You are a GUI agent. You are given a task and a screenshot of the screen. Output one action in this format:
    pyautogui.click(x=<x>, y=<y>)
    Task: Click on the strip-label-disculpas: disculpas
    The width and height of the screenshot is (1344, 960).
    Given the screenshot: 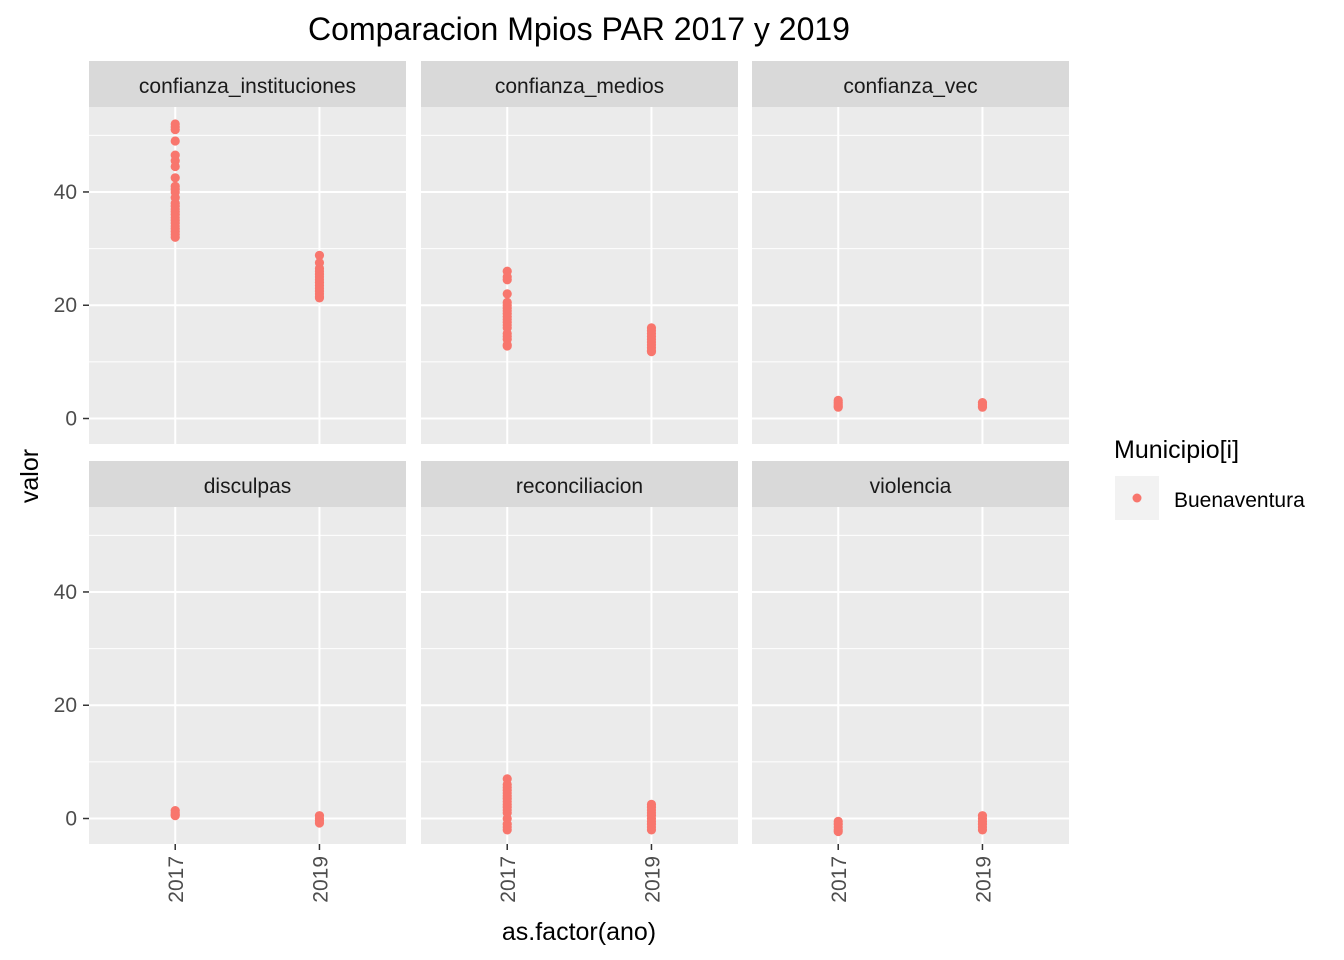 What is the action you would take?
    pyautogui.click(x=248, y=486)
    